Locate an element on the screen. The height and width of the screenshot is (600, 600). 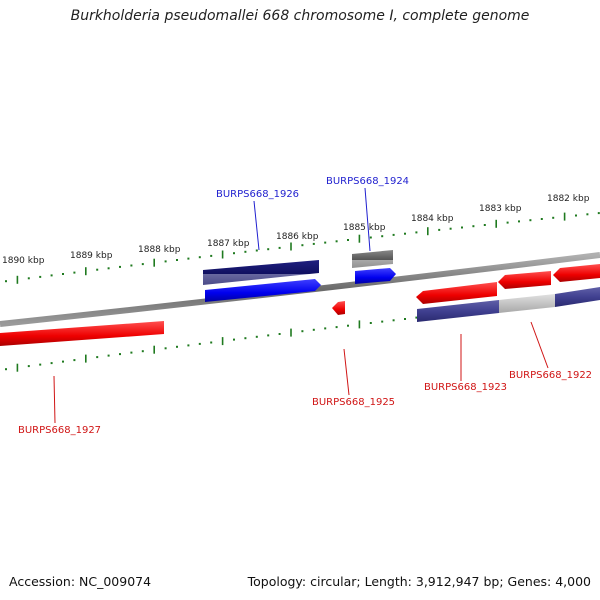
gene-feature-1925 is located at coordinates (338, 308).